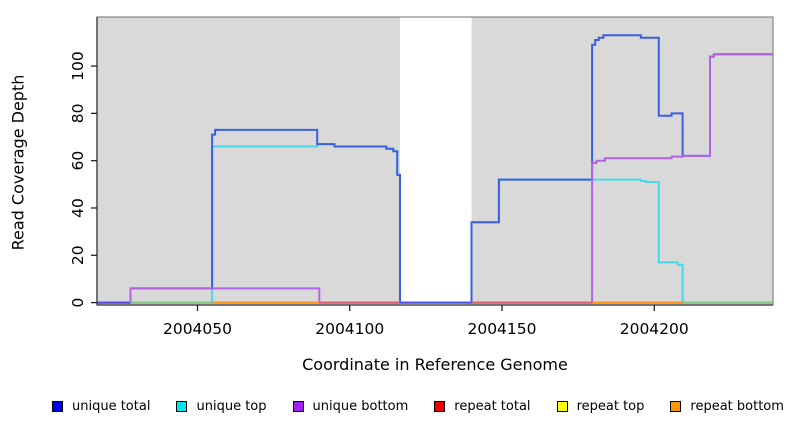 The width and height of the screenshot is (792, 432). I want to click on legend-swatch-unique-top, so click(182, 406).